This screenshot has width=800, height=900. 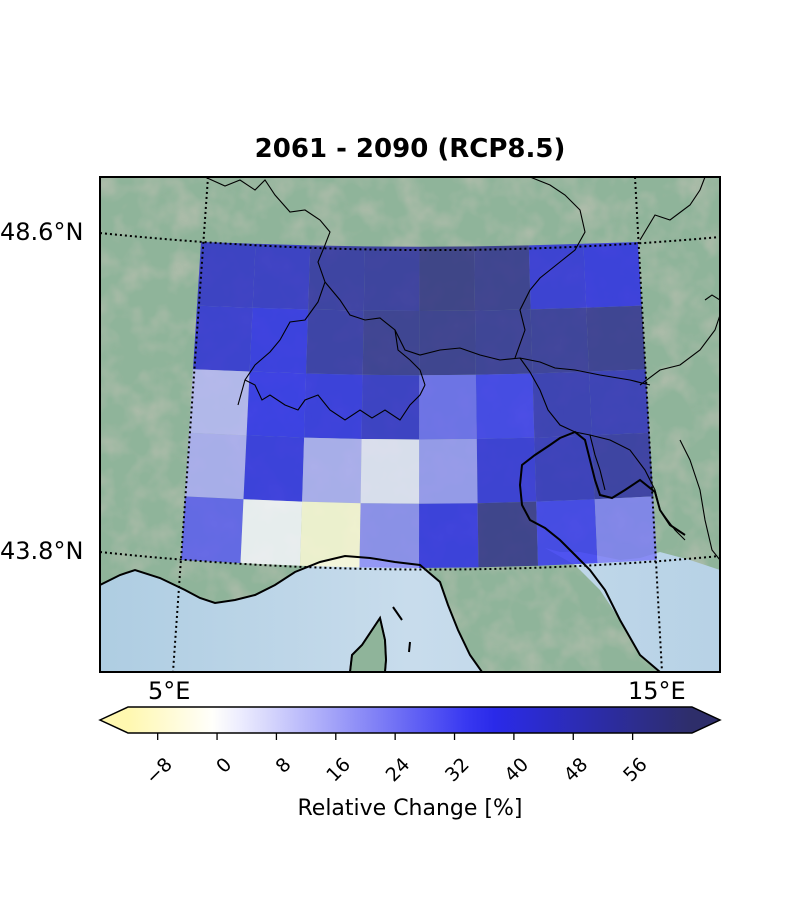 I want to click on colorbar-outline, so click(x=410, y=720).